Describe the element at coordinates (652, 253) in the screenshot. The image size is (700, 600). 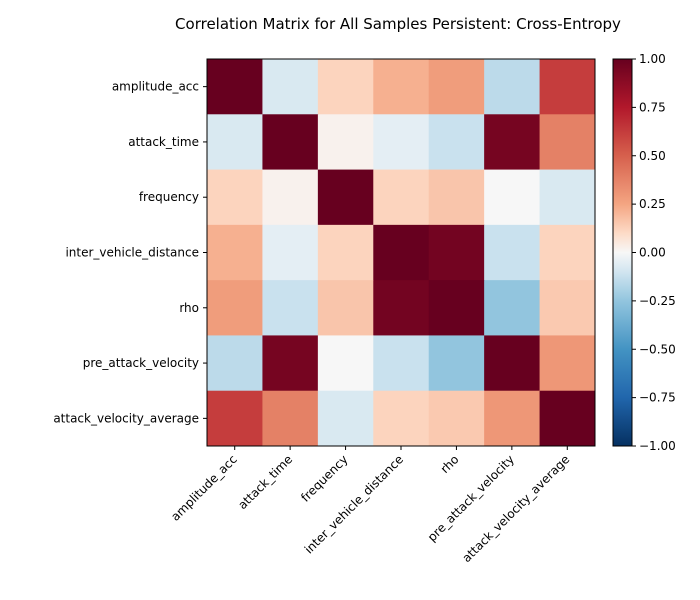
I see `colorbar-tick-label: 0.00` at that location.